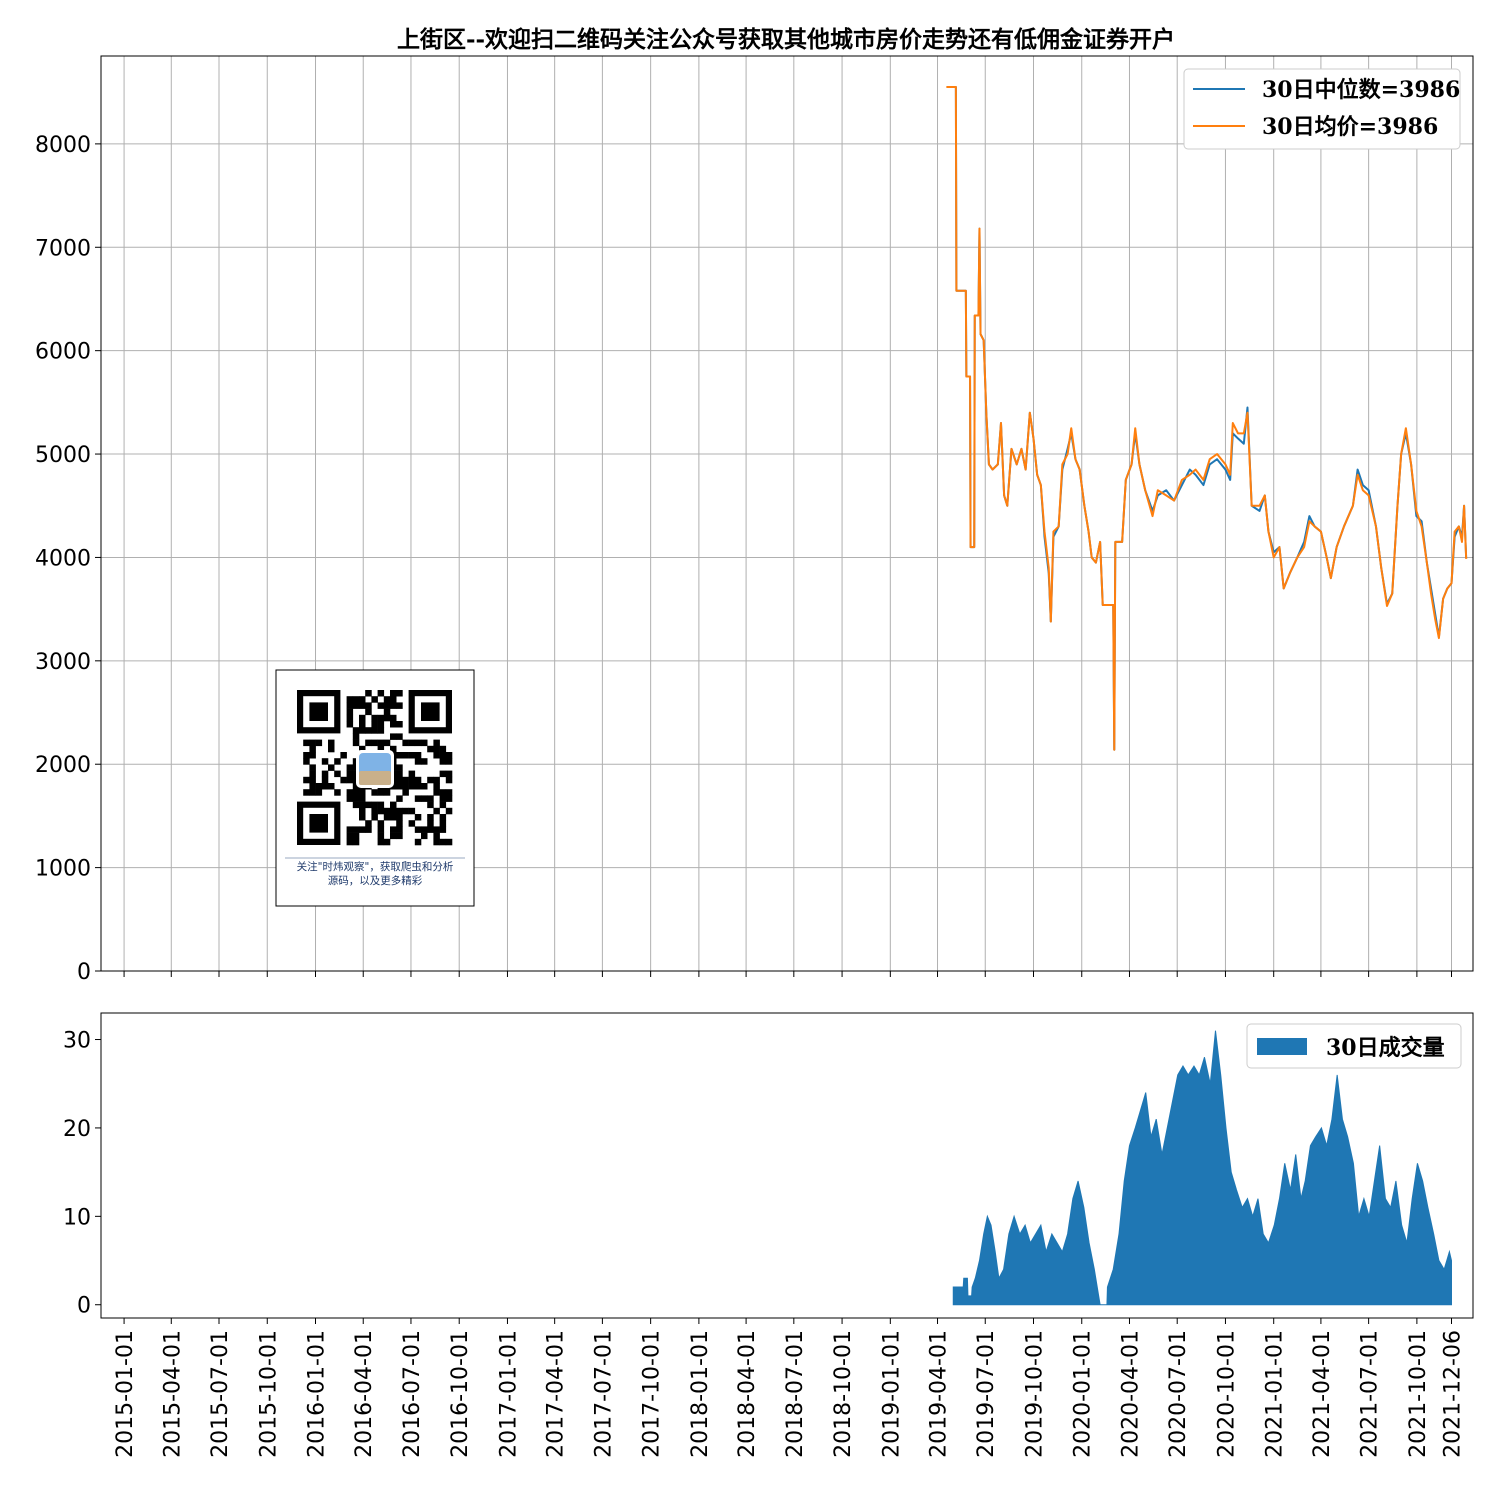  Describe the element at coordinates (68, 559) in the screenshot. I see `top-y-axis: 0 1000 2000 3000 4000 5000 6000 7000 8000` at that location.